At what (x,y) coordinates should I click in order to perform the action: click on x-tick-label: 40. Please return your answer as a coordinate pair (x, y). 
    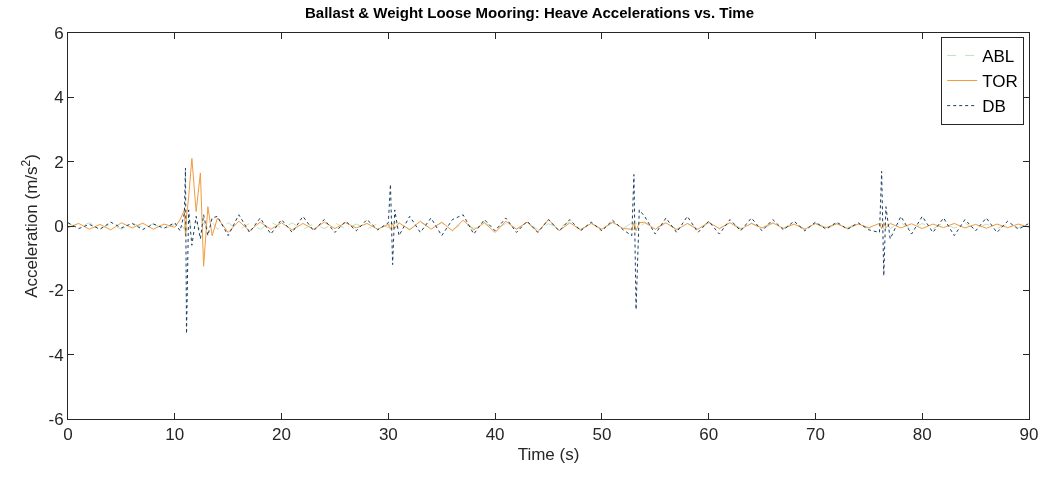
    Looking at the image, I should click on (495, 435).